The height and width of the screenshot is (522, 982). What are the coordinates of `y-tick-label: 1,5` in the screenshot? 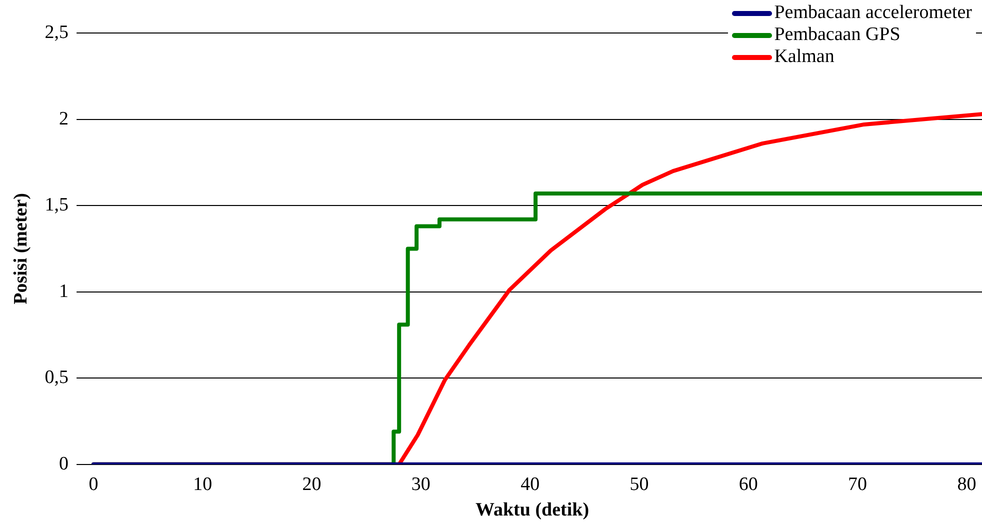 It's located at (56, 205).